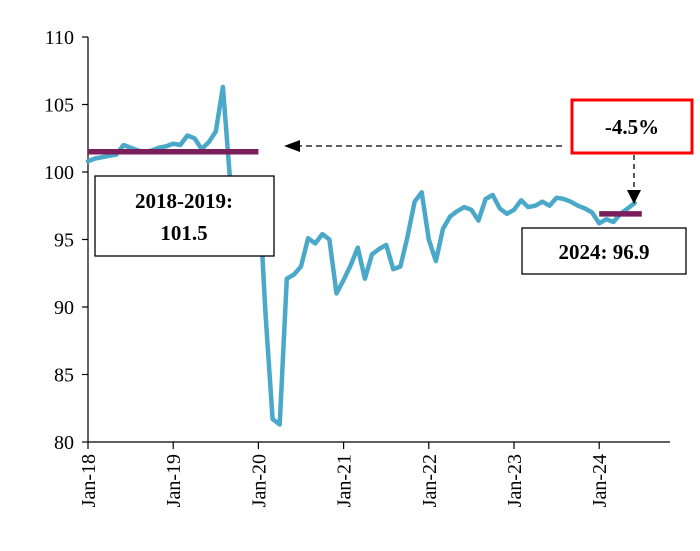 The width and height of the screenshot is (700, 551). What do you see at coordinates (59, 38) in the screenshot?
I see `y-tick-label: 110` at bounding box center [59, 38].